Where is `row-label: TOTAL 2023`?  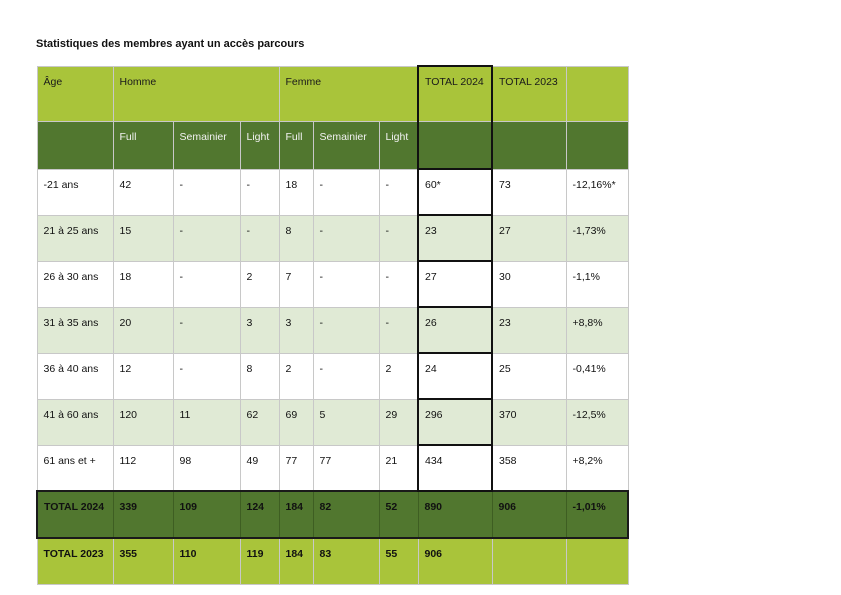
row-label: TOTAL 2023 is located at coordinates (75, 561).